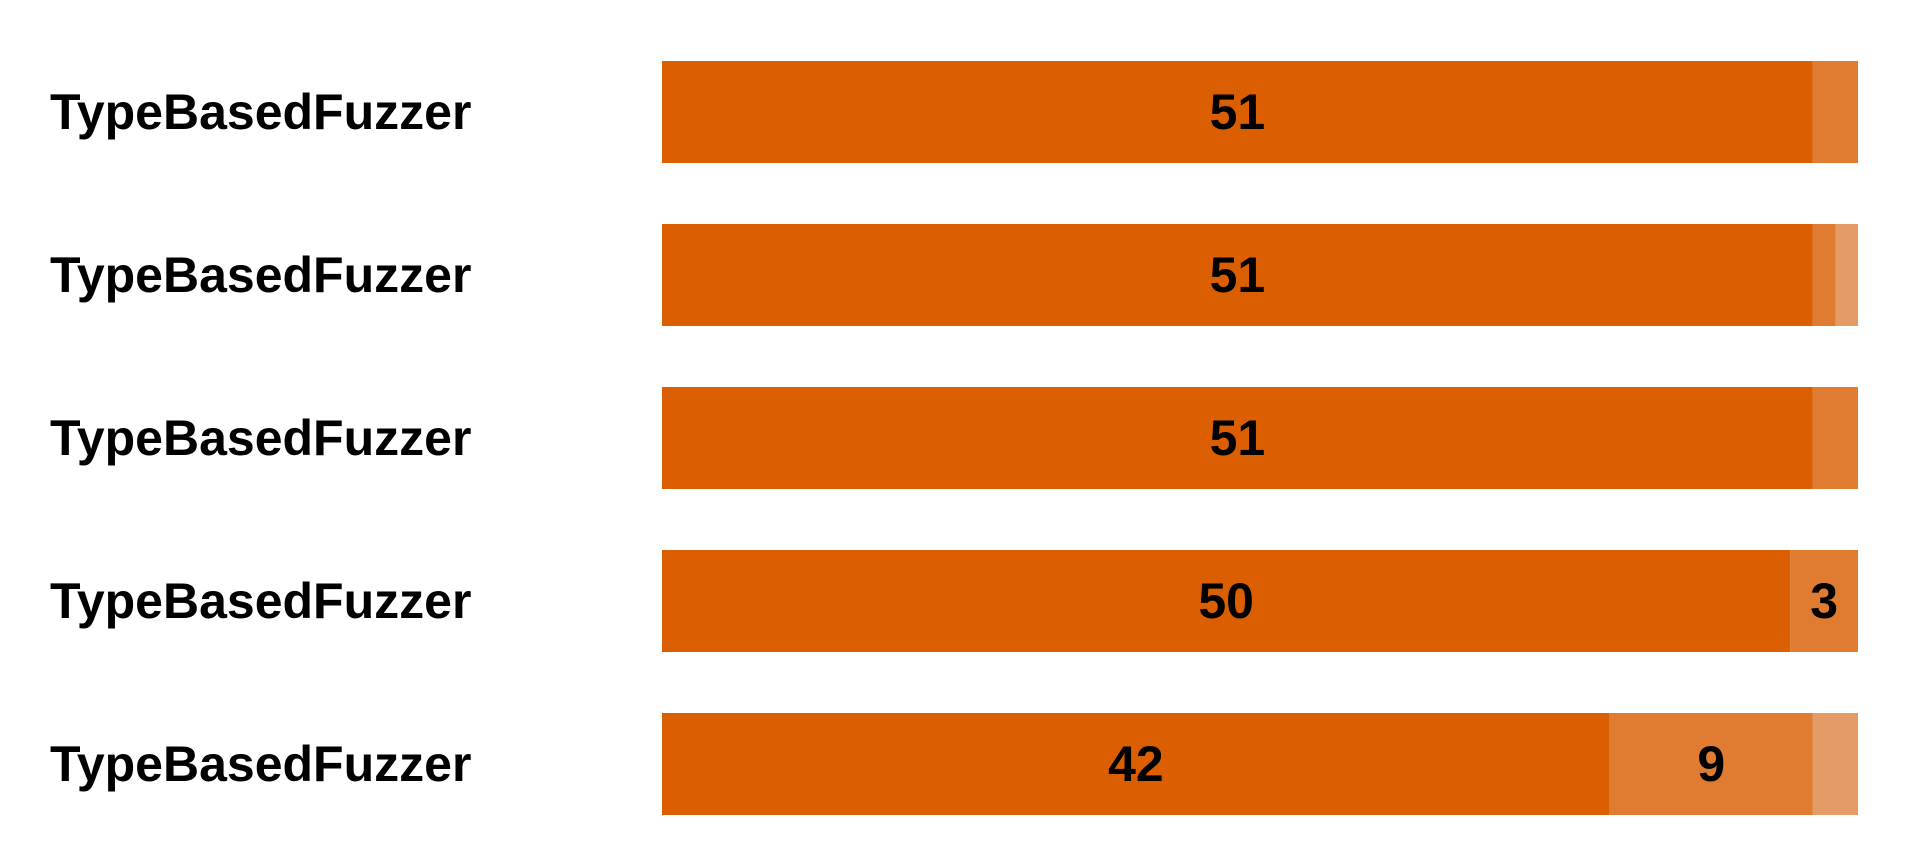 This screenshot has height=860, width=1920. I want to click on data-label: 3, so click(1824, 601).